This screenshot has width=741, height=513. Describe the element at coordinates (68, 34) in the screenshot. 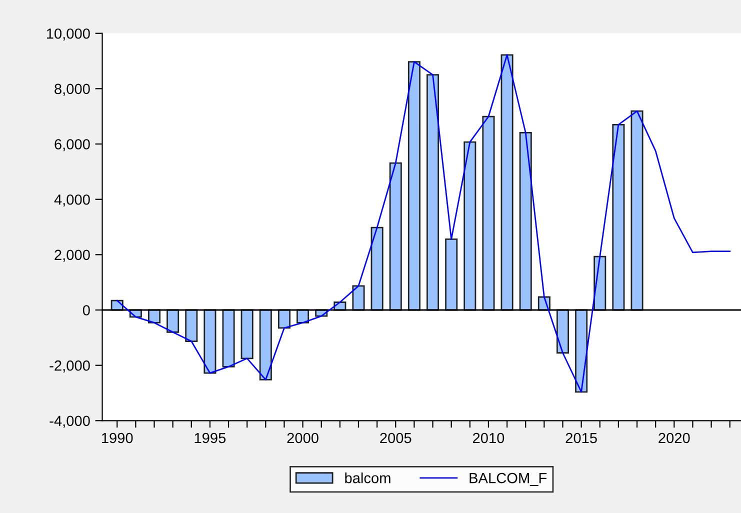

I see `y-tick-label: 10,000` at that location.